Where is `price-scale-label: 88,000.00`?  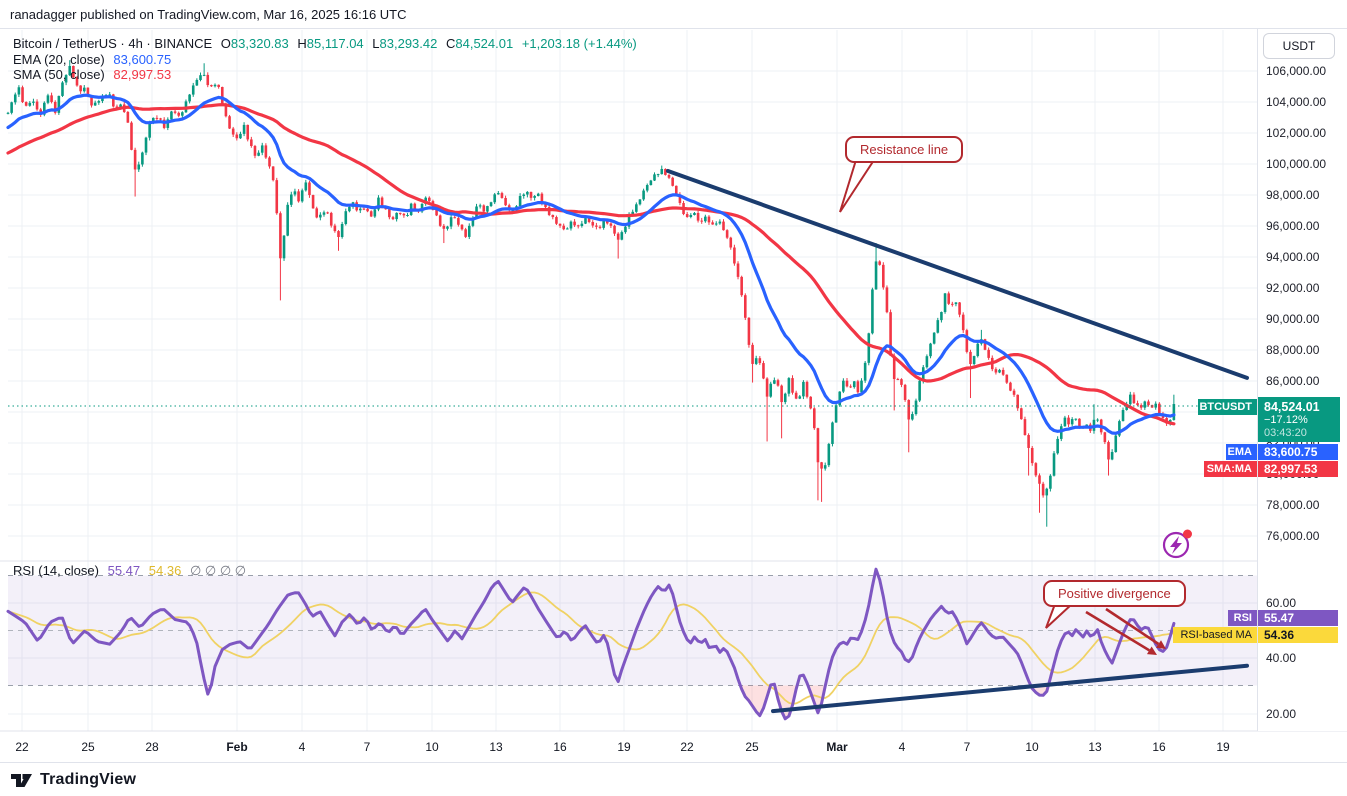 price-scale-label: 88,000.00 is located at coordinates (1293, 350).